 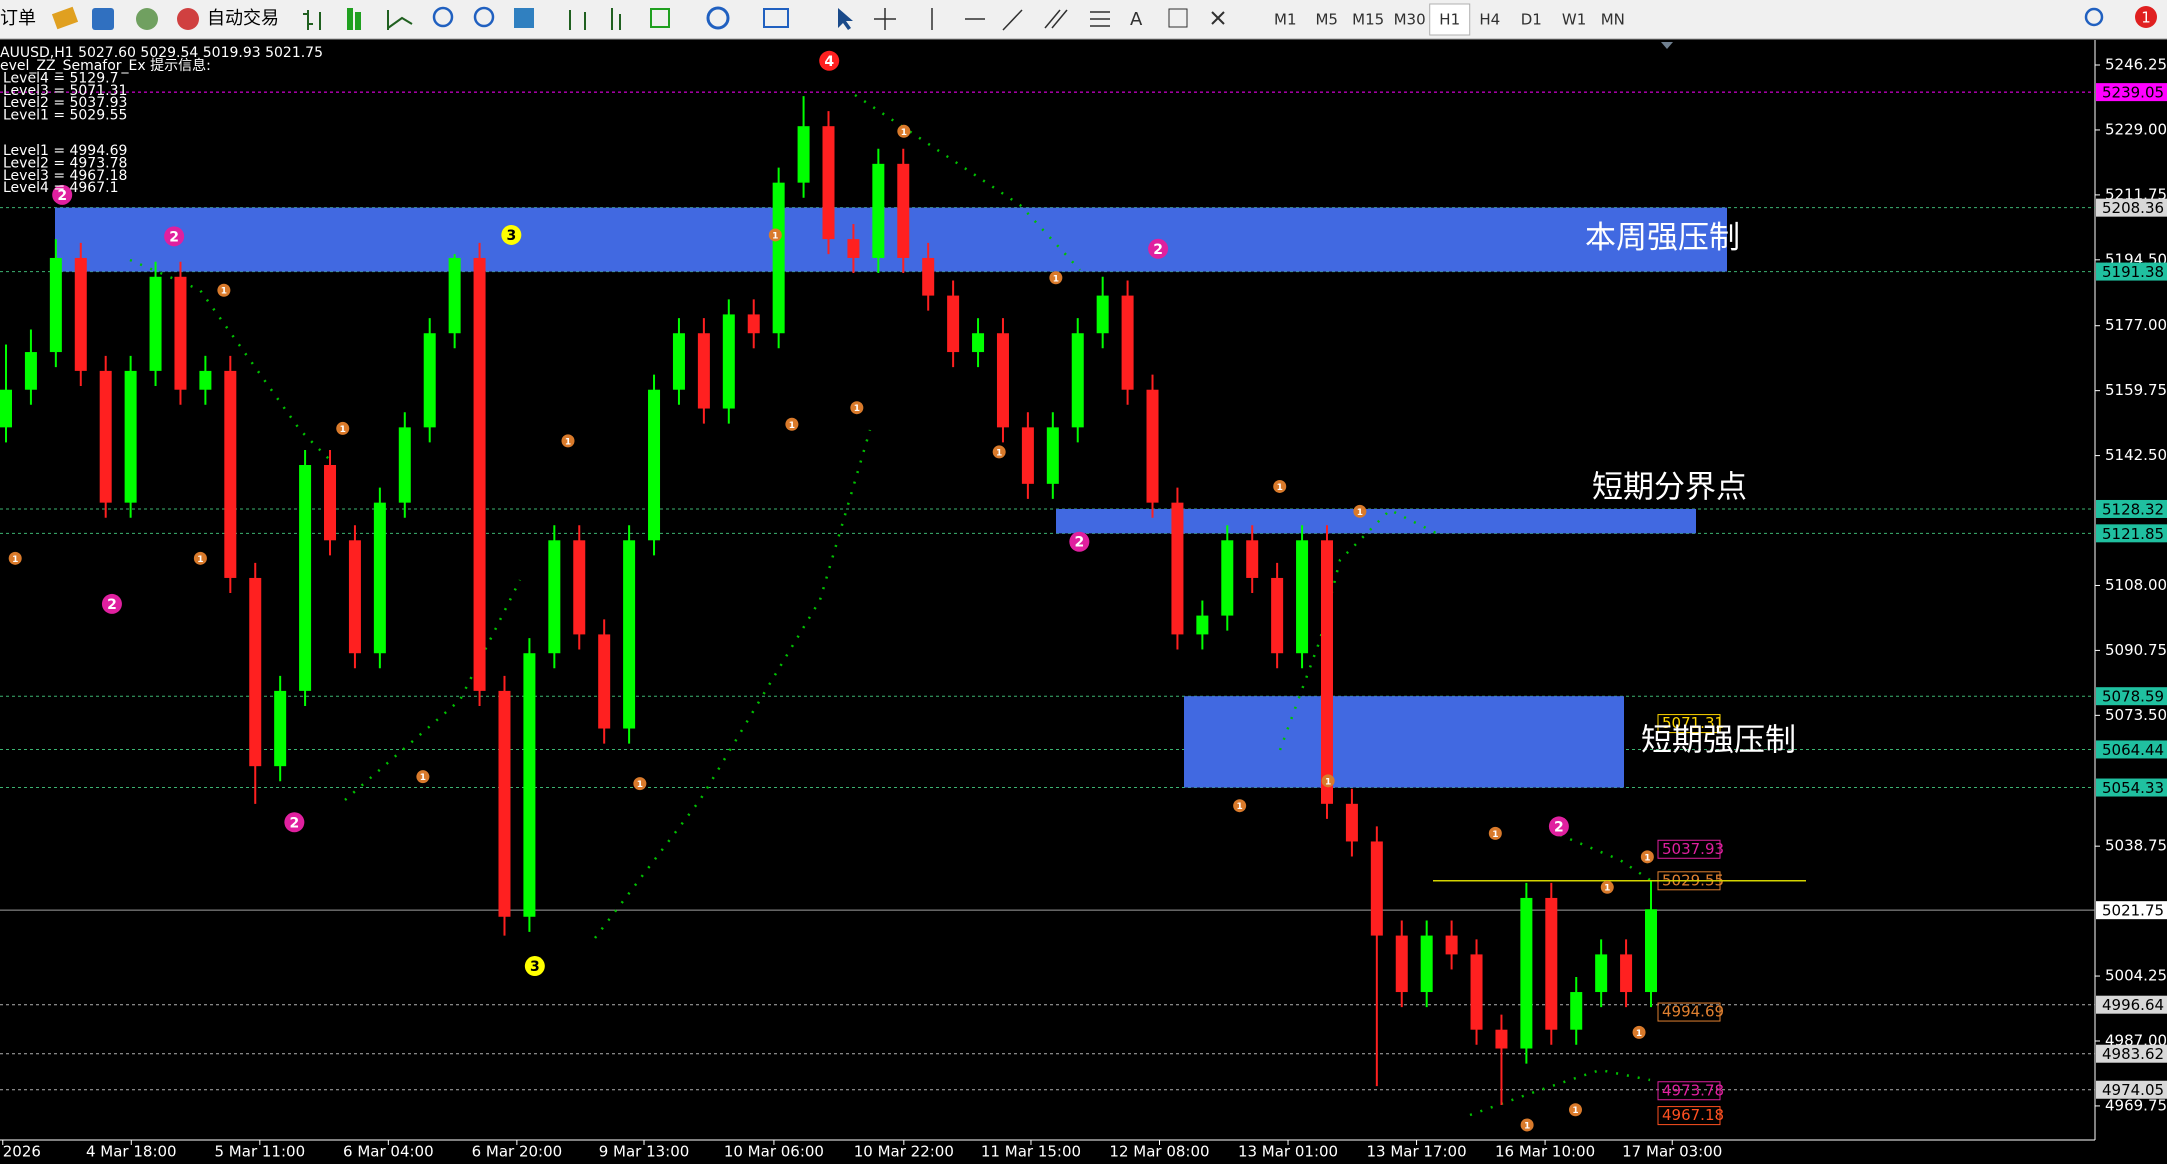 What do you see at coordinates (660, 18) in the screenshot?
I see `indicator-icon` at bounding box center [660, 18].